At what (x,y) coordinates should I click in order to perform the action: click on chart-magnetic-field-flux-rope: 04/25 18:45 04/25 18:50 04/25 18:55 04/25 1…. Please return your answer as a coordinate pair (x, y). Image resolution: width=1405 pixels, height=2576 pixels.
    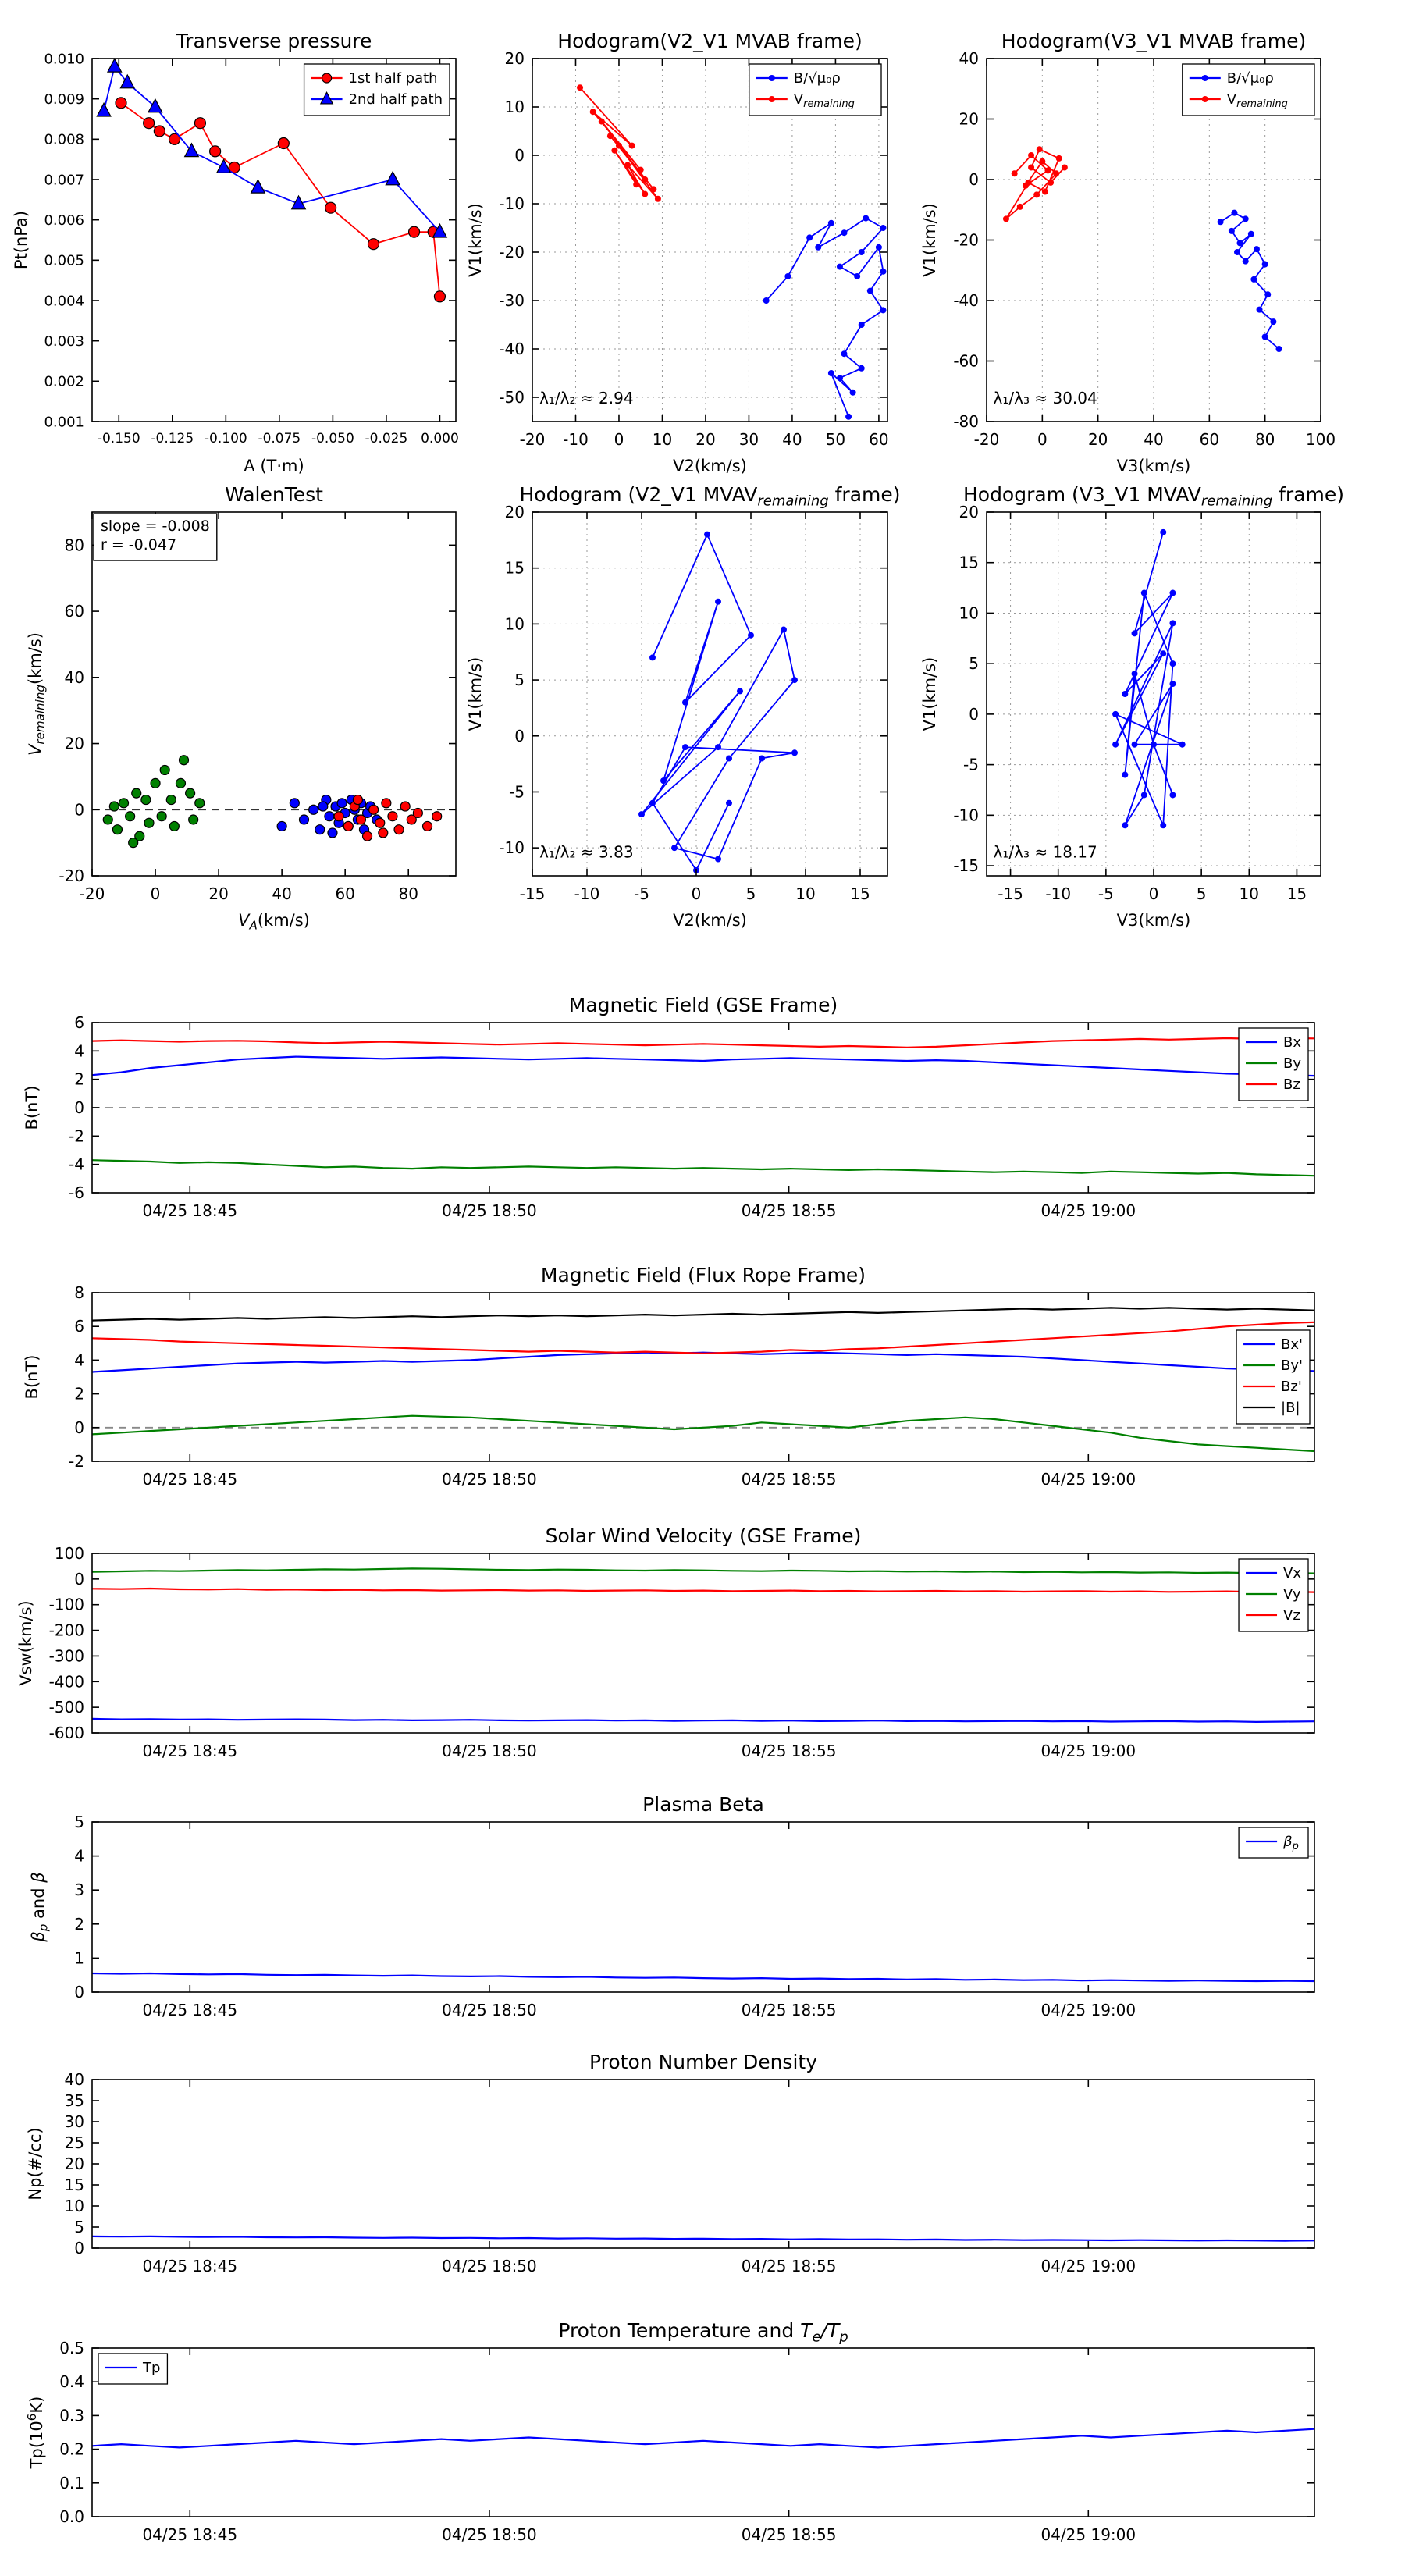
    Looking at the image, I should click on (669, 1376).